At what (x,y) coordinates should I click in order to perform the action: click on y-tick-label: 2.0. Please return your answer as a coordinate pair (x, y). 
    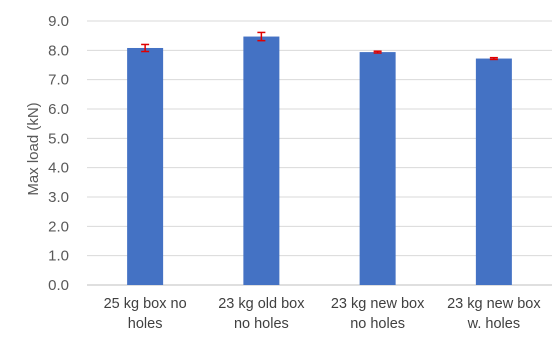
    Looking at the image, I should click on (58, 226).